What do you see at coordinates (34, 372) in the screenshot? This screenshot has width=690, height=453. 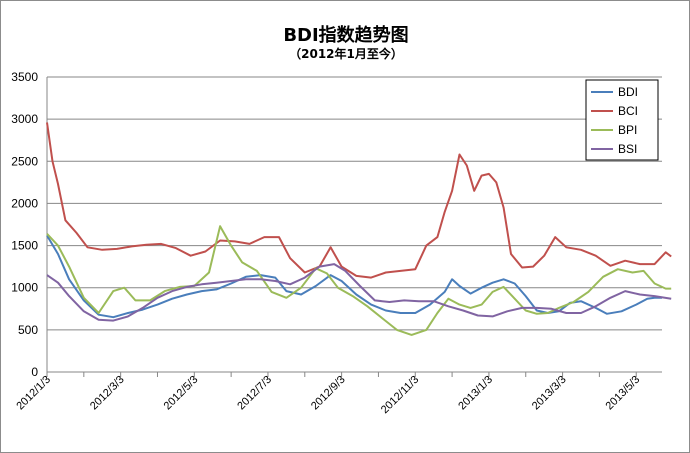 I see `y-tick-label: 0` at bounding box center [34, 372].